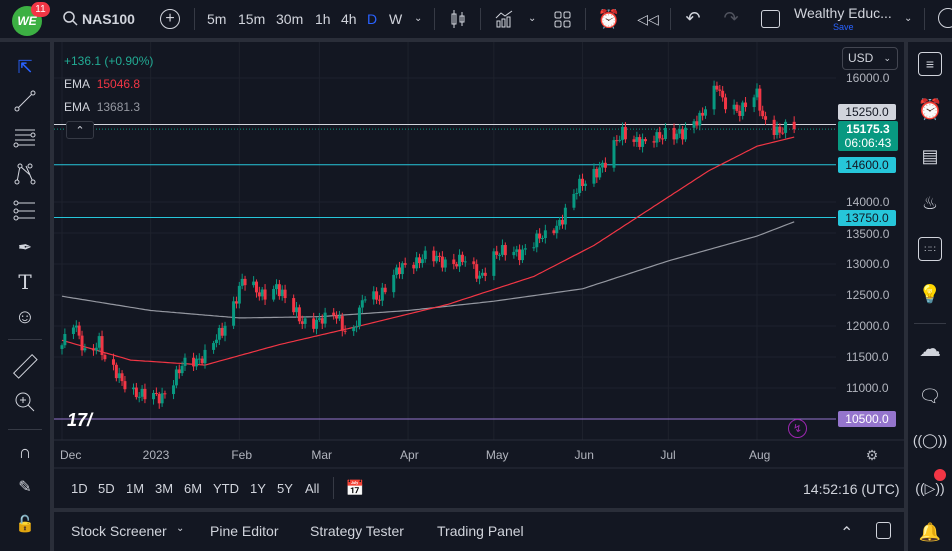  Describe the element at coordinates (25, 138) in the screenshot. I see `horizontal-lines-icon` at that location.